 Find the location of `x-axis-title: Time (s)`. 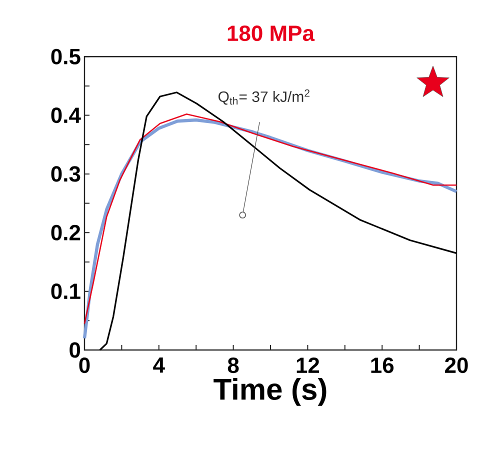

x-axis-title: Time (s) is located at coordinates (270, 392).